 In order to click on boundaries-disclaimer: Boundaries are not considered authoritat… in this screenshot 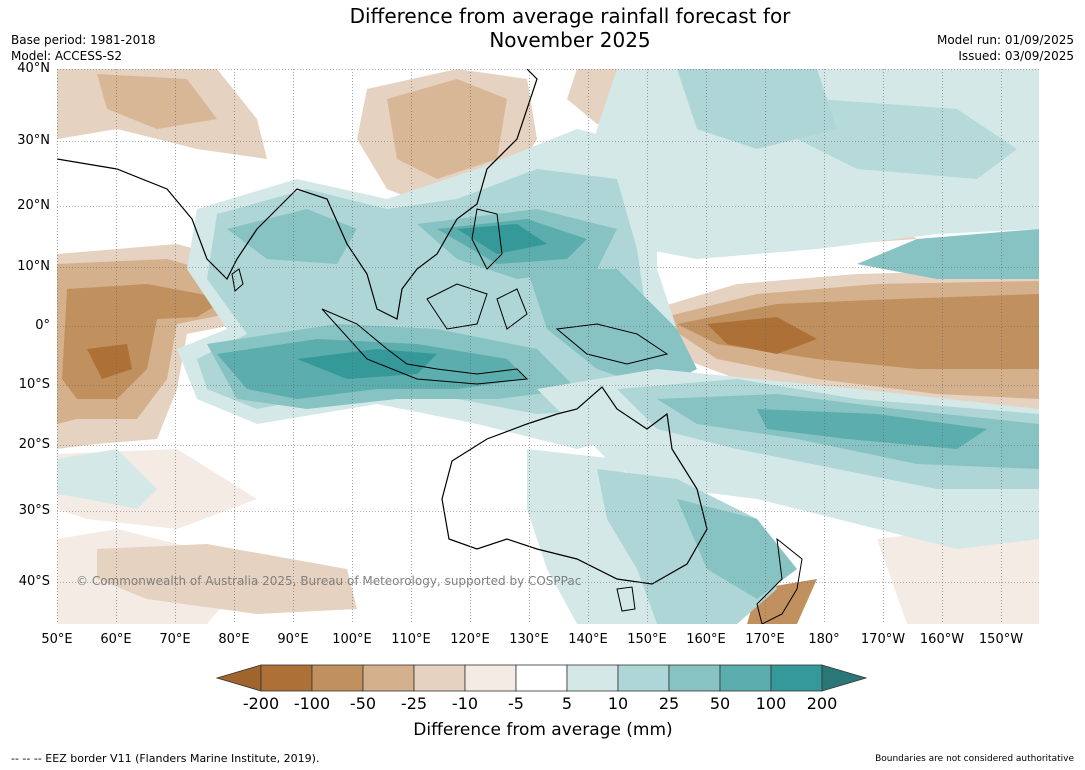, I will do `click(974, 759)`.